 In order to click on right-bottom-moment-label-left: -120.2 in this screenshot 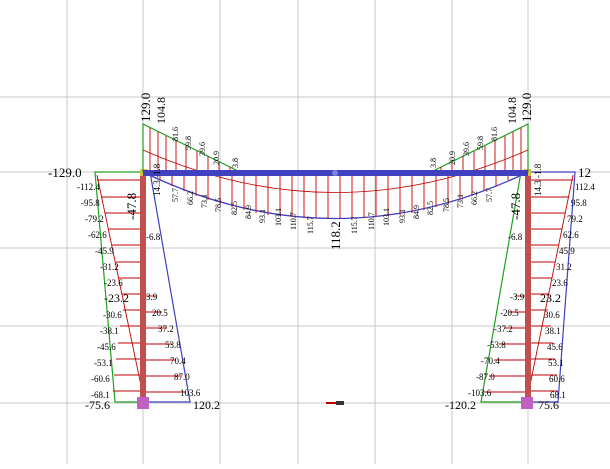, I will do `click(460, 405)`.